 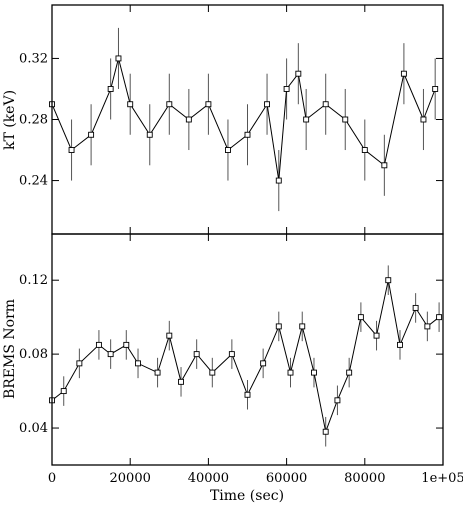 I want to click on brems-y-tick-label: 0.04, so click(x=33, y=428).